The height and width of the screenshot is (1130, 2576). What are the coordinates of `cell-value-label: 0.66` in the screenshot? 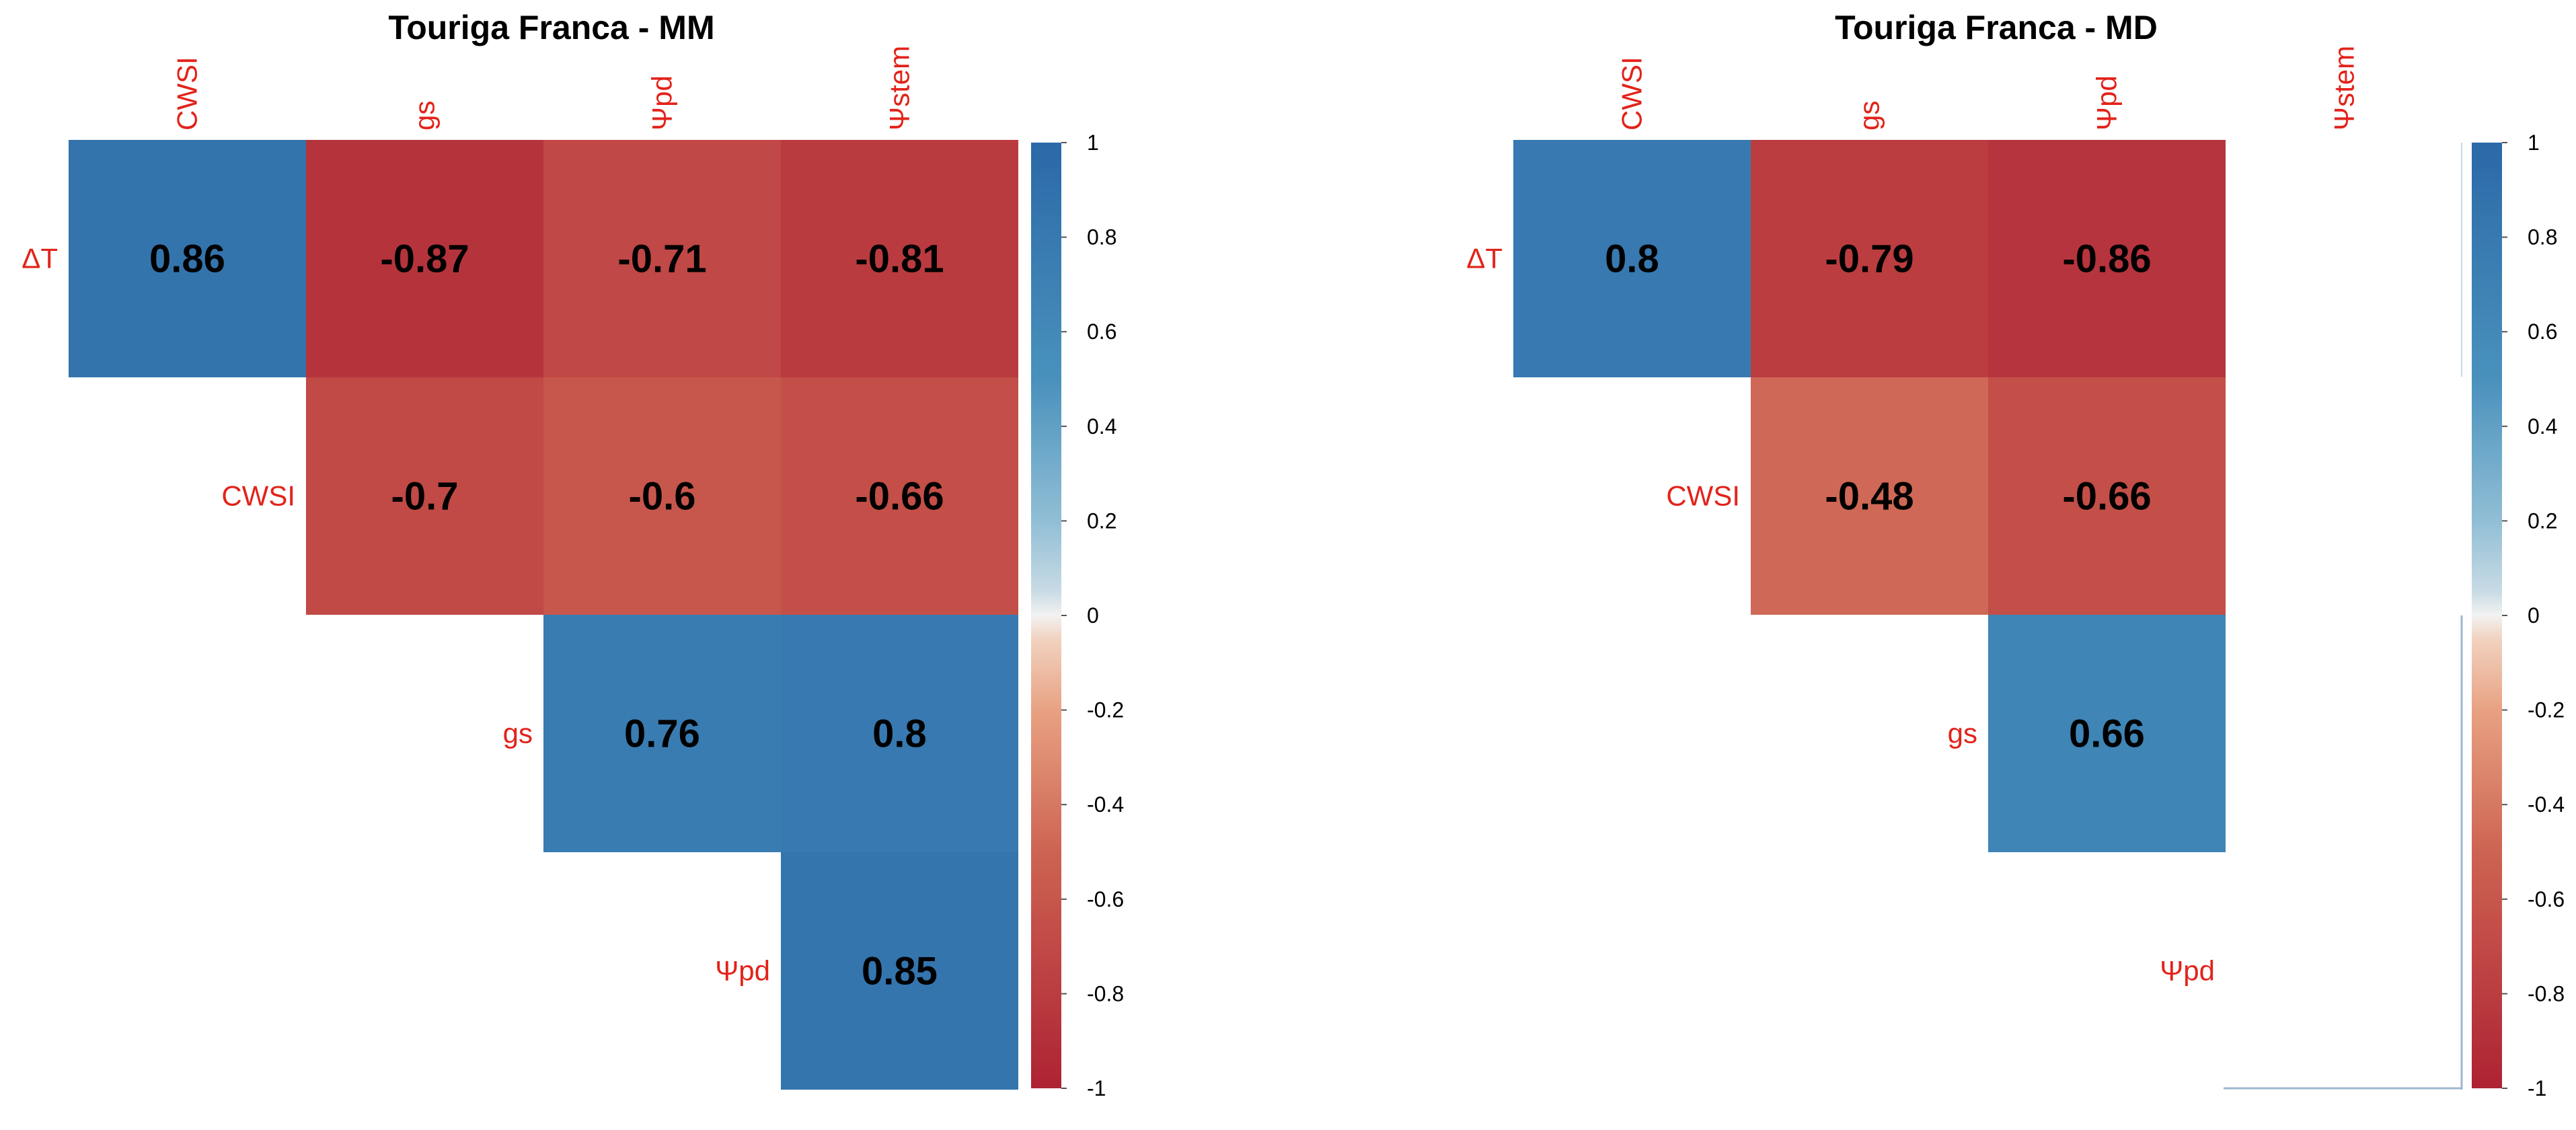 It's located at (2107, 734).